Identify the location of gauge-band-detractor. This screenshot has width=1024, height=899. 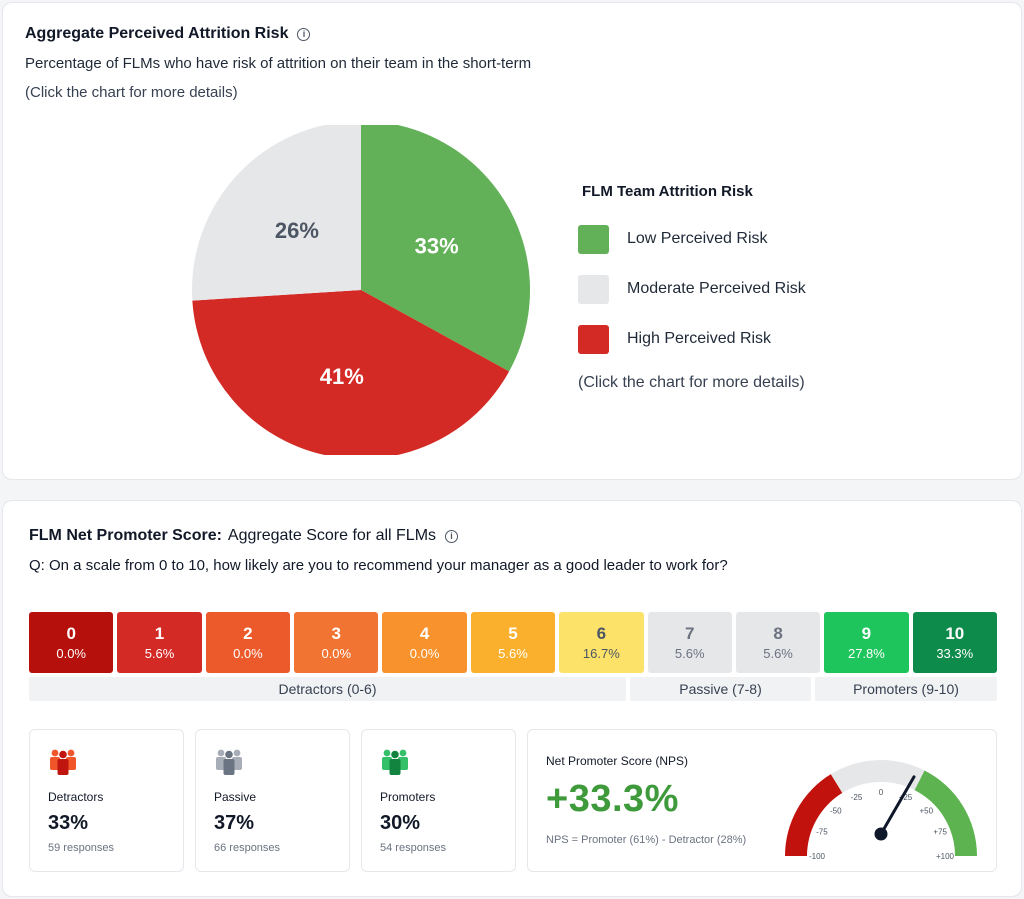
(814, 815).